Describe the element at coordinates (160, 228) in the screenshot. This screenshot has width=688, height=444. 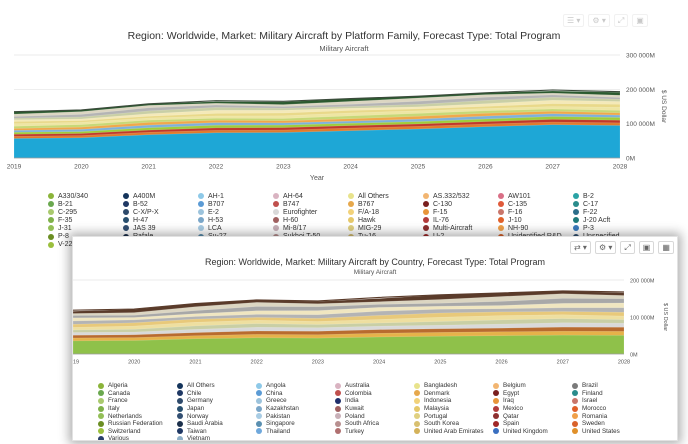
I see `legend-item: JAS 39` at that location.